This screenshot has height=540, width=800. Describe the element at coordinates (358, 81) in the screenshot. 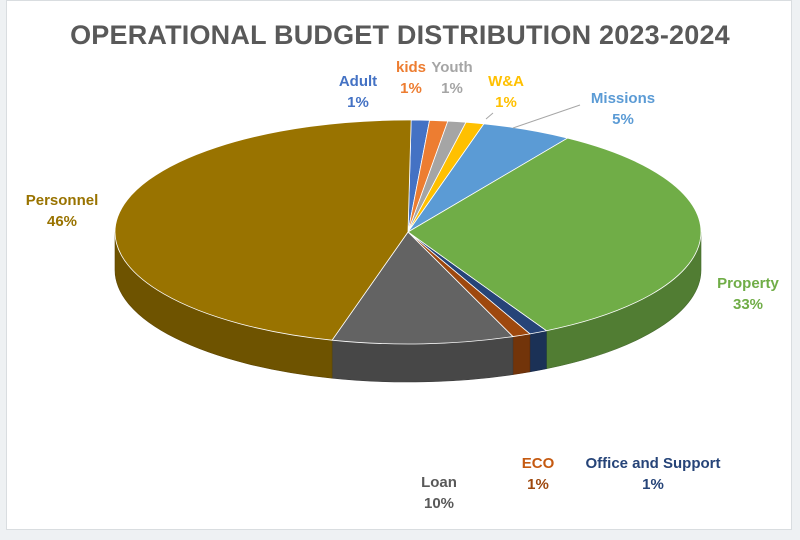

I see `label-adult: Adult` at that location.